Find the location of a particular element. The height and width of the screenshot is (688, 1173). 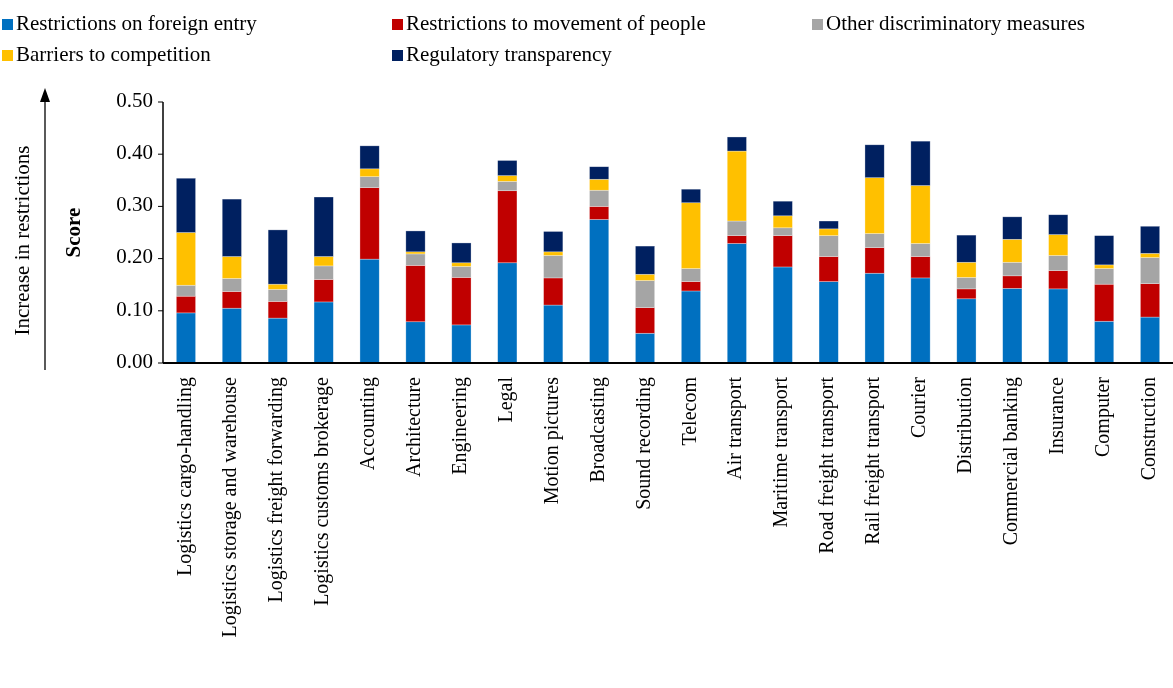

y-tick-label: 0.30 is located at coordinates (134, 204).